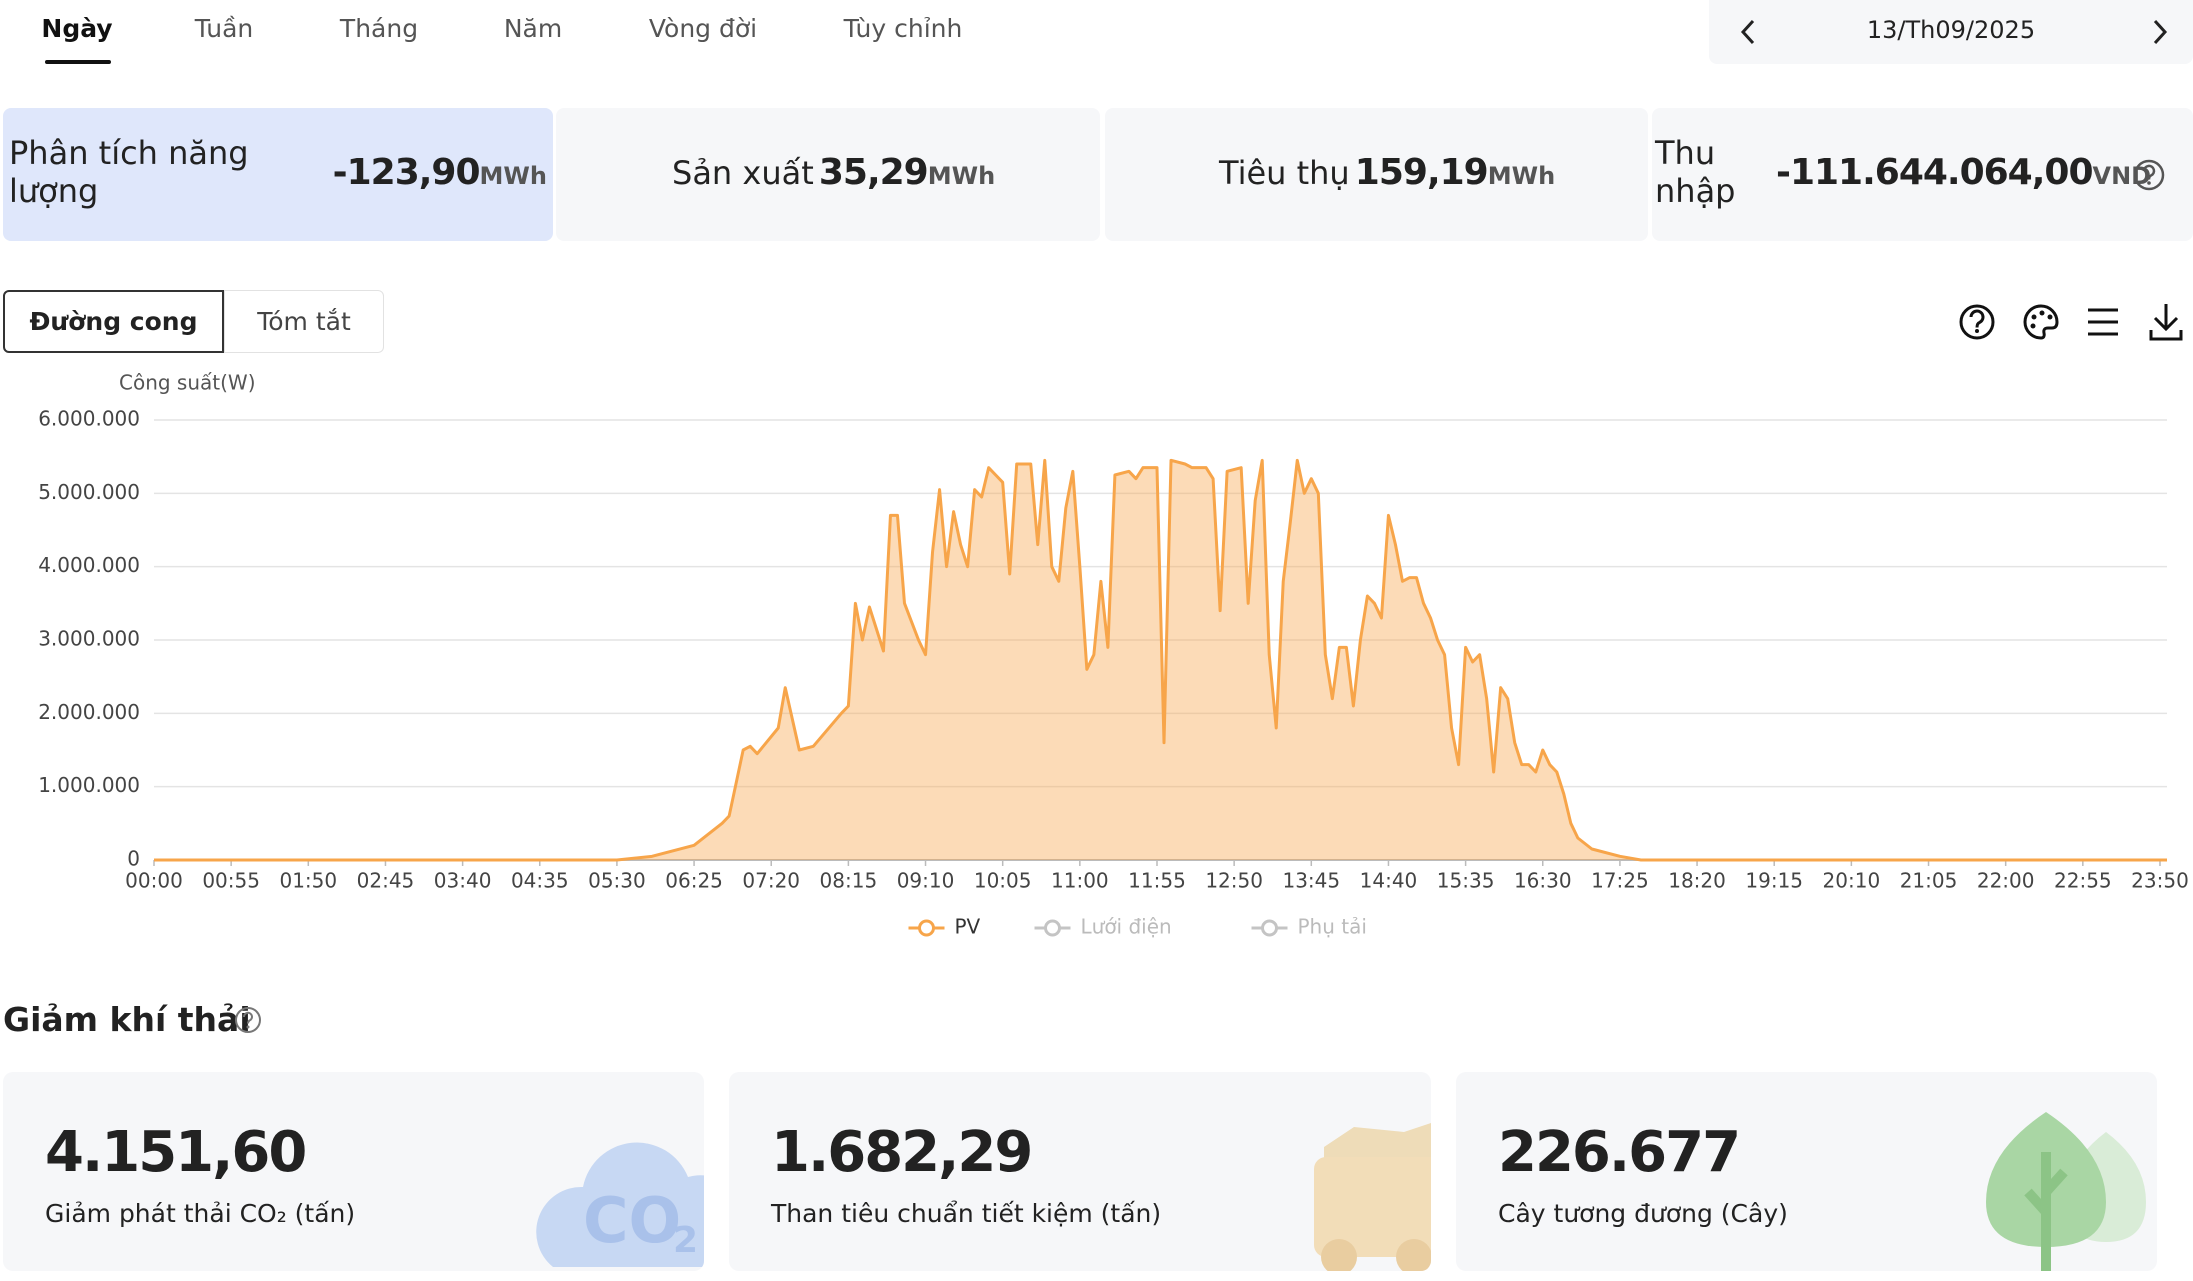 Image resolution: width=2193 pixels, height=1281 pixels. I want to click on x-tick-label: 20:10, so click(1852, 881).